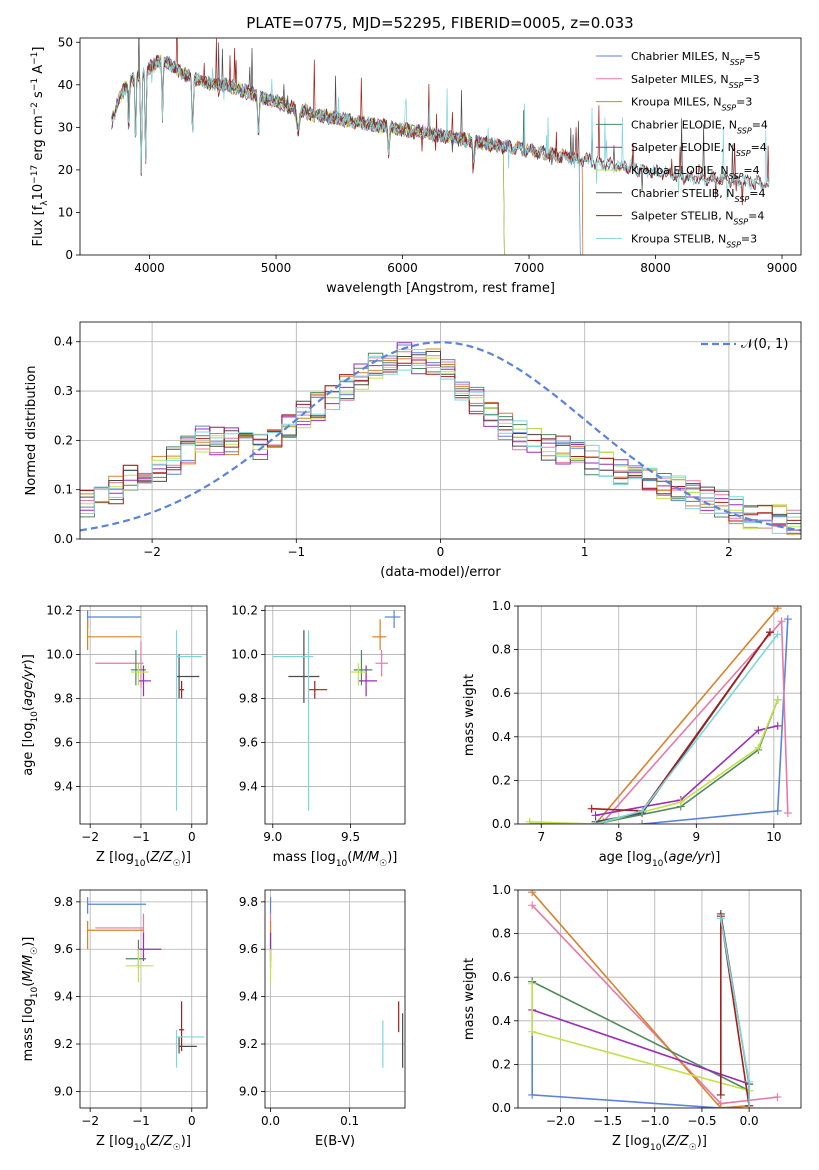 The image size is (819, 1170). What do you see at coordinates (350, 837) in the screenshot?
I see `x-tick-label: 9.5` at bounding box center [350, 837].